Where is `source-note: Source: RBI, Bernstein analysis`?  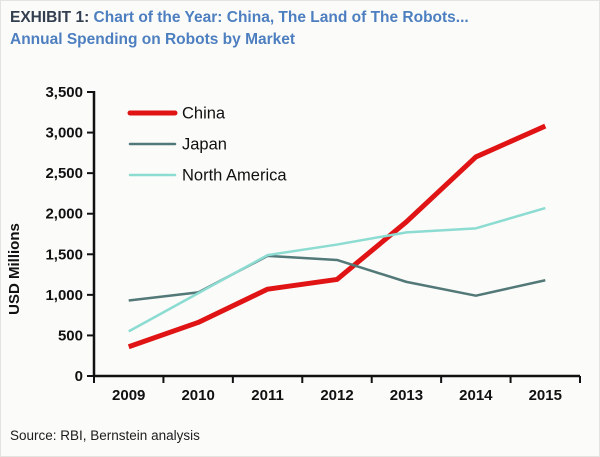
source-note: Source: RBI, Bernstein analysis is located at coordinates (105, 435).